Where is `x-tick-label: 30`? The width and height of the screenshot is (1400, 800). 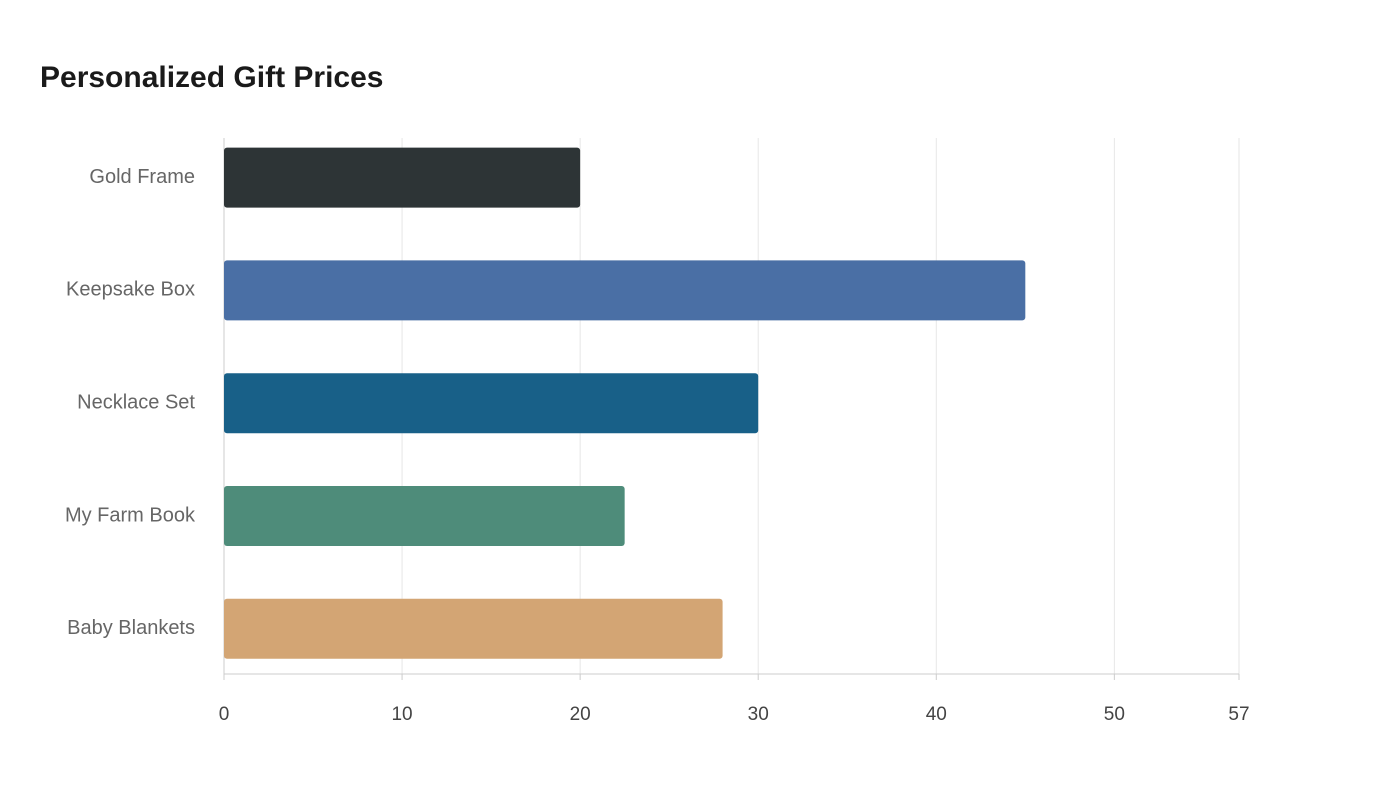
x-tick-label: 30 is located at coordinates (758, 714).